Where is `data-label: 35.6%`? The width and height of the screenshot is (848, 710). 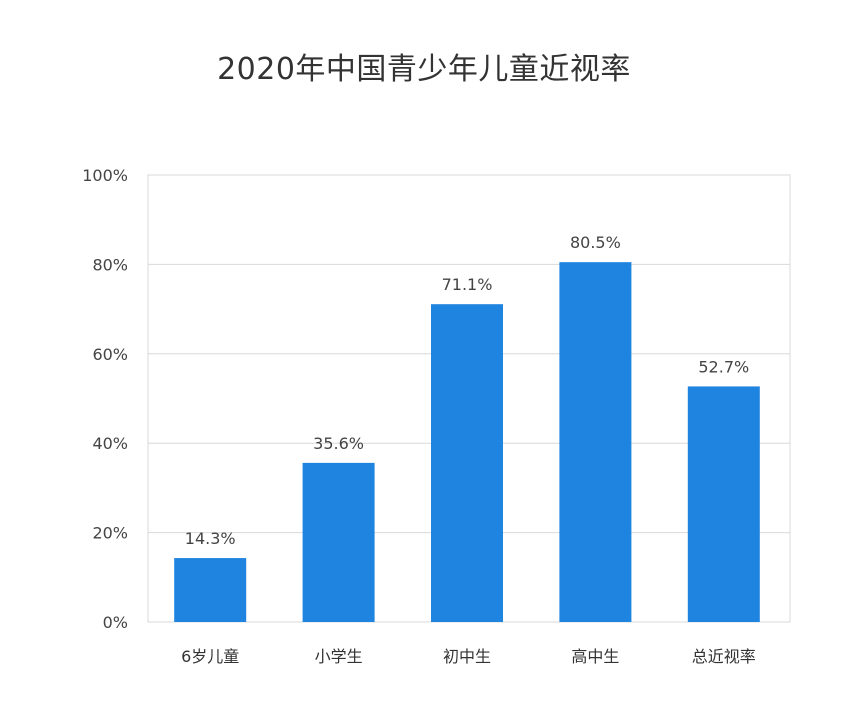 data-label: 35.6% is located at coordinates (338, 443).